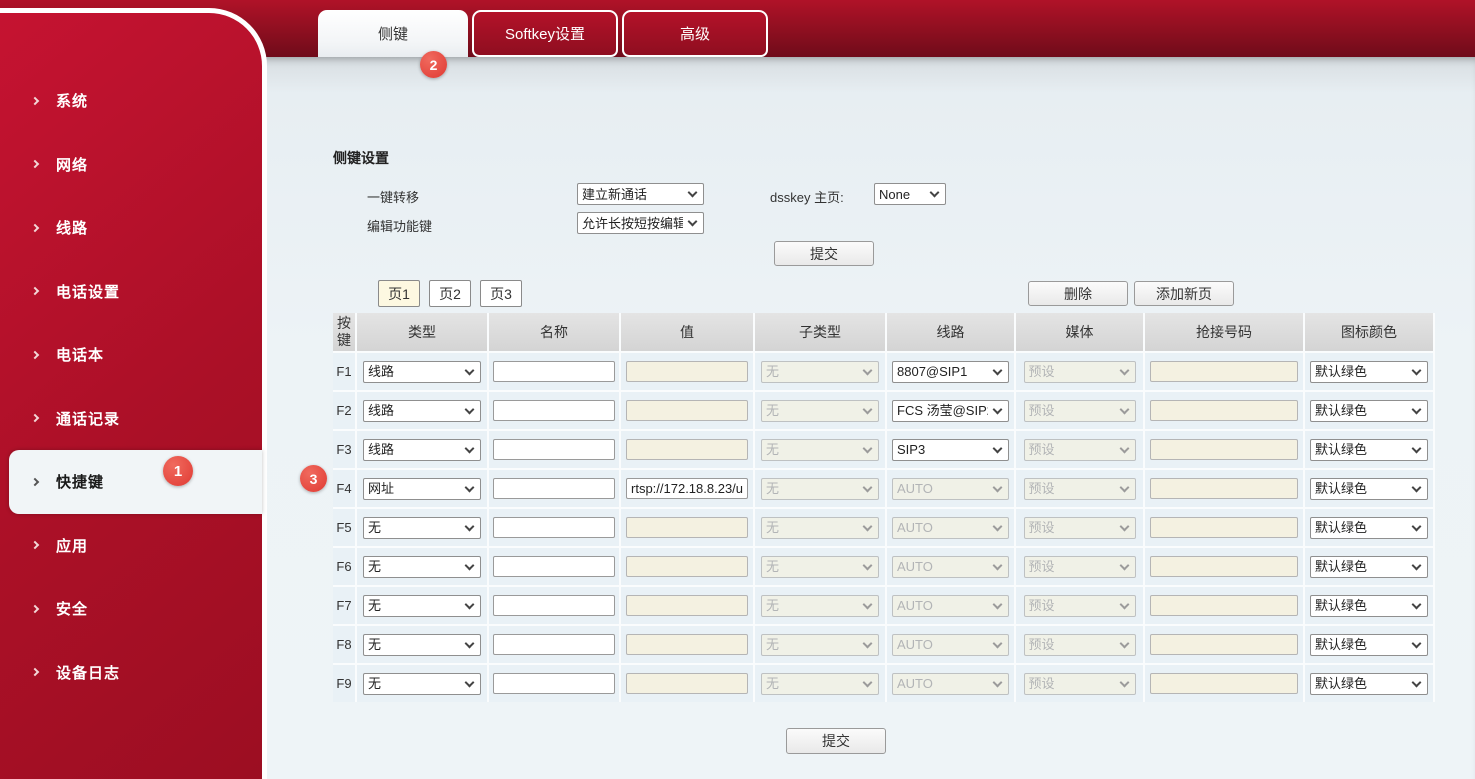  I want to click on add-page-button: 添加新页, so click(1184, 293).